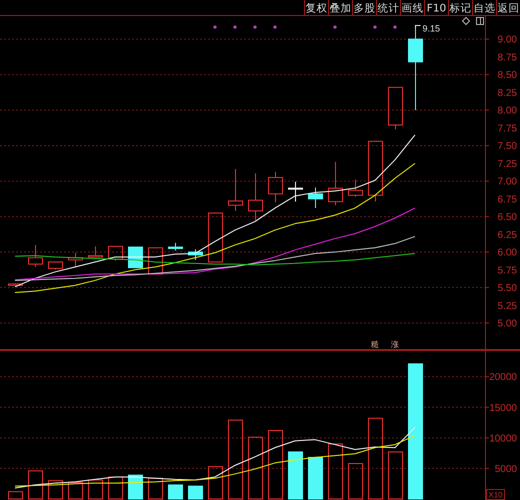 This screenshot has height=500, width=520. I want to click on y-tick-label: 8.75, so click(508, 58).